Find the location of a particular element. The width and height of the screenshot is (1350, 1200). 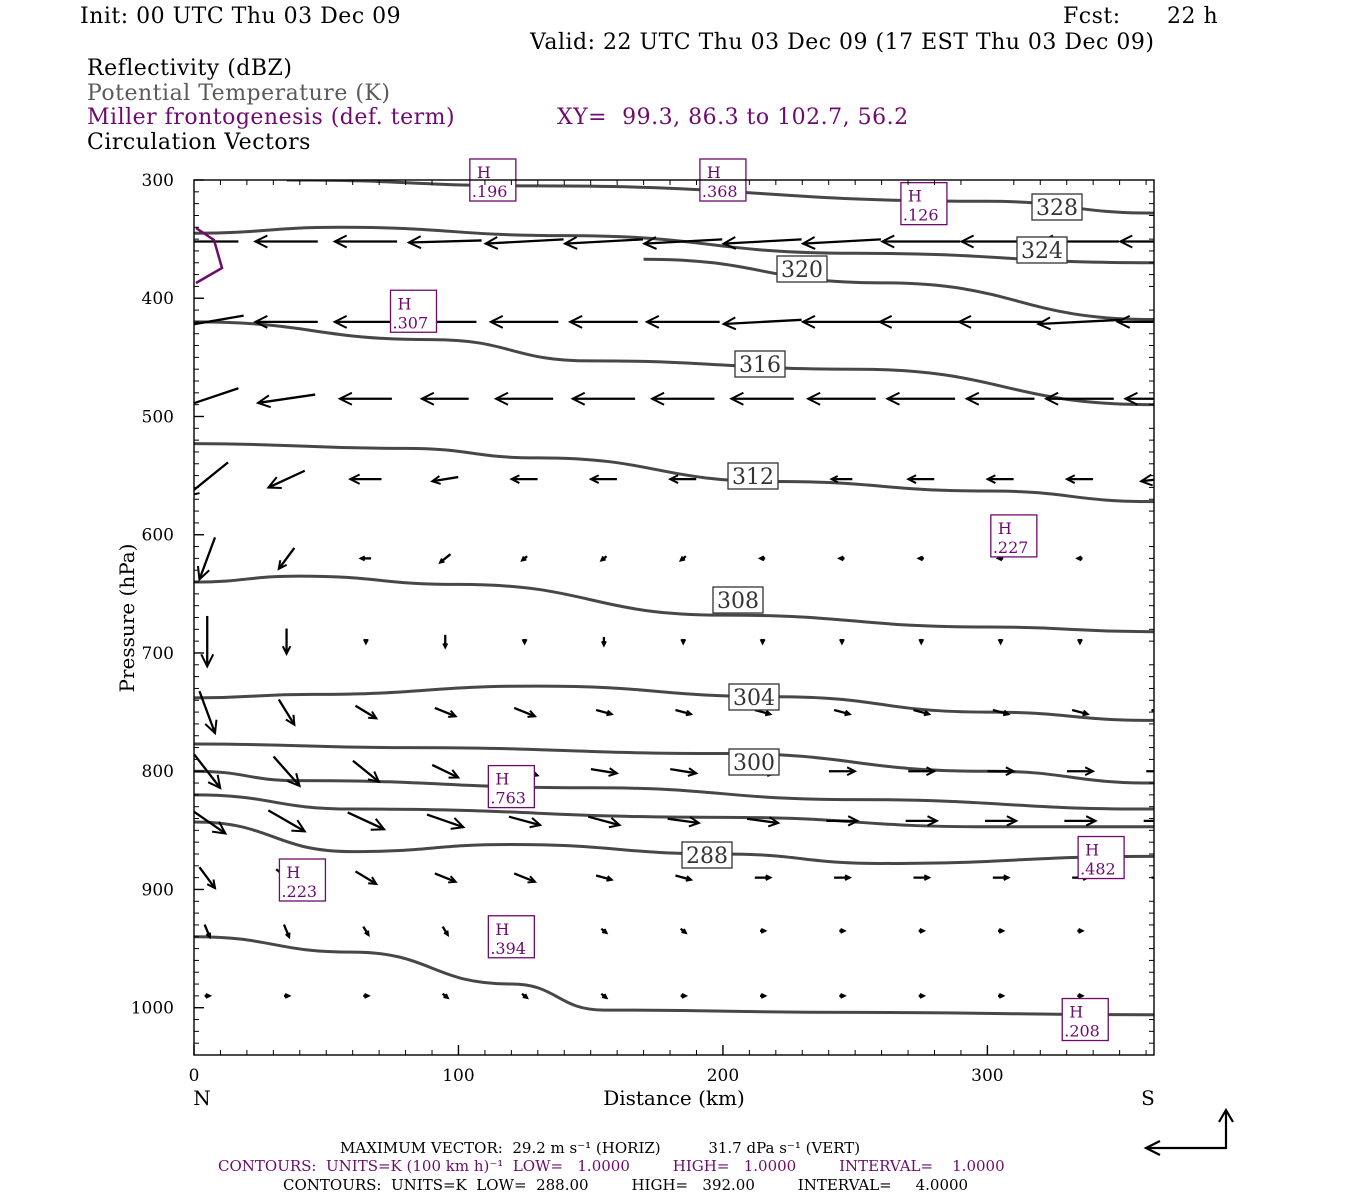

legend-theta: Potential Temperature (K) is located at coordinates (239, 93).